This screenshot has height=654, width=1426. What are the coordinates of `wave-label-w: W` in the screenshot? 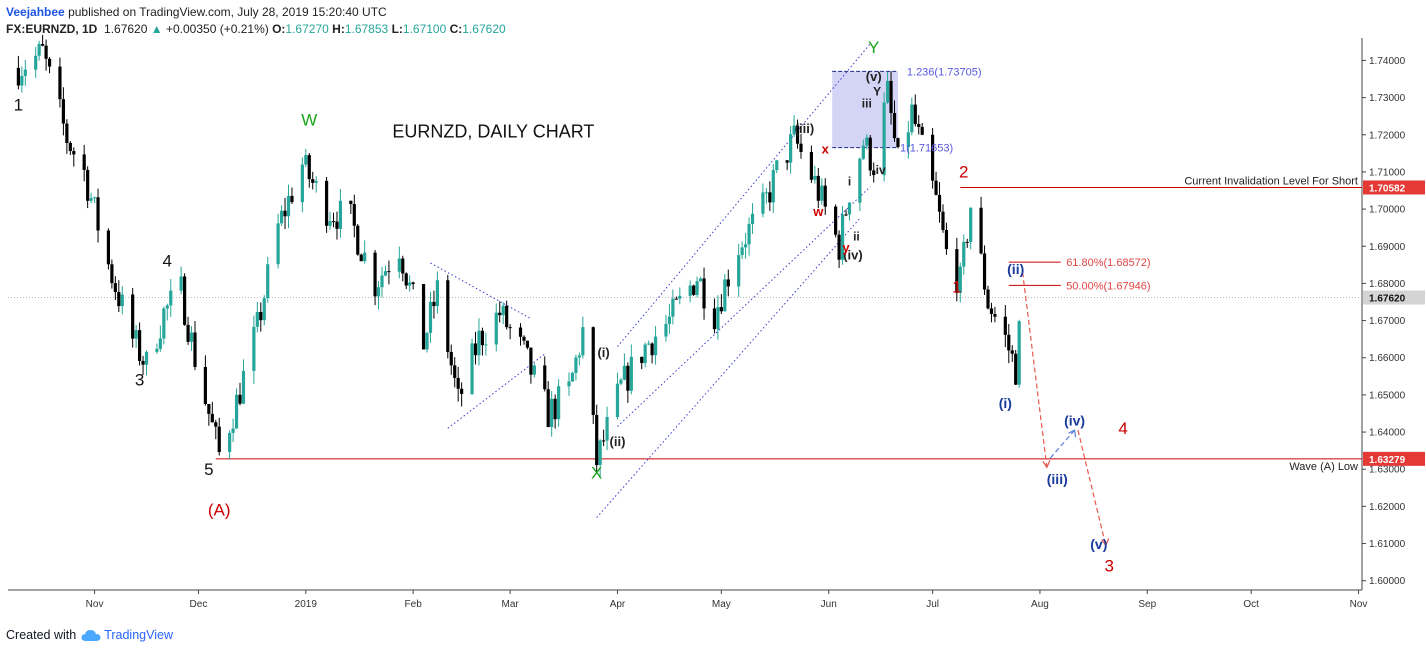 It's located at (309, 119).